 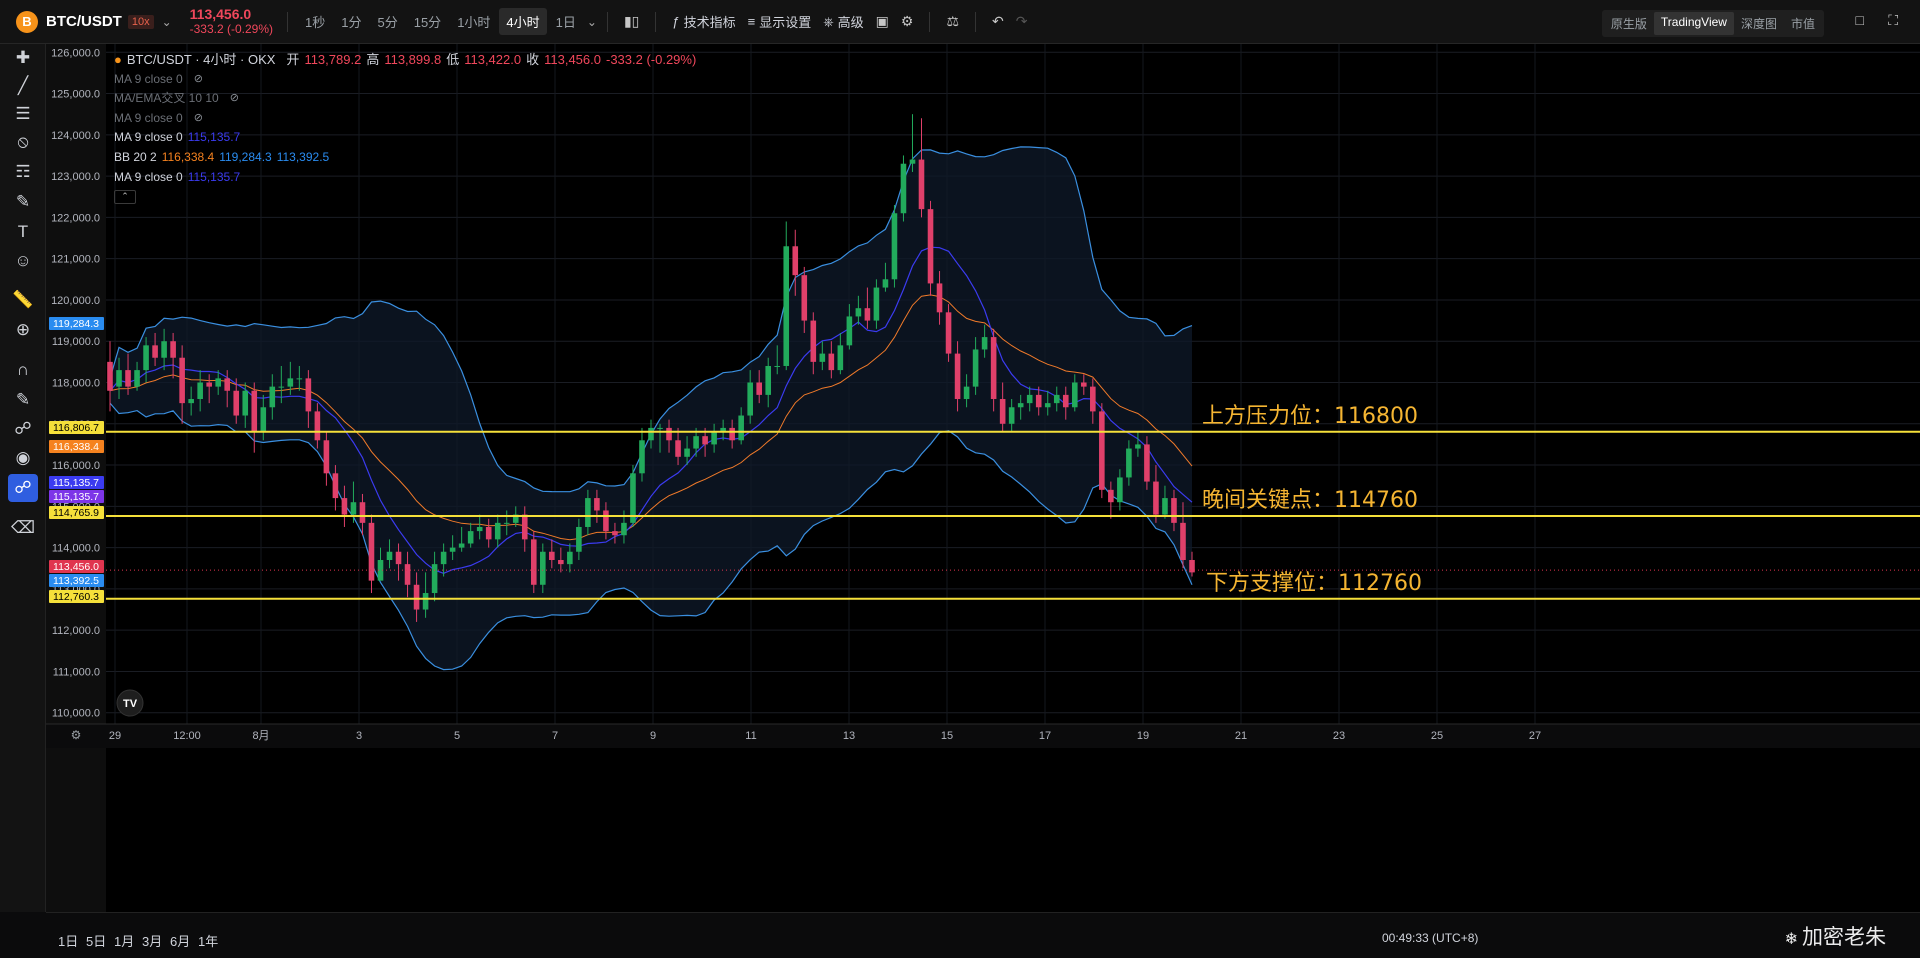 I want to click on price-tag-label: 116,806.7, so click(x=76, y=428).